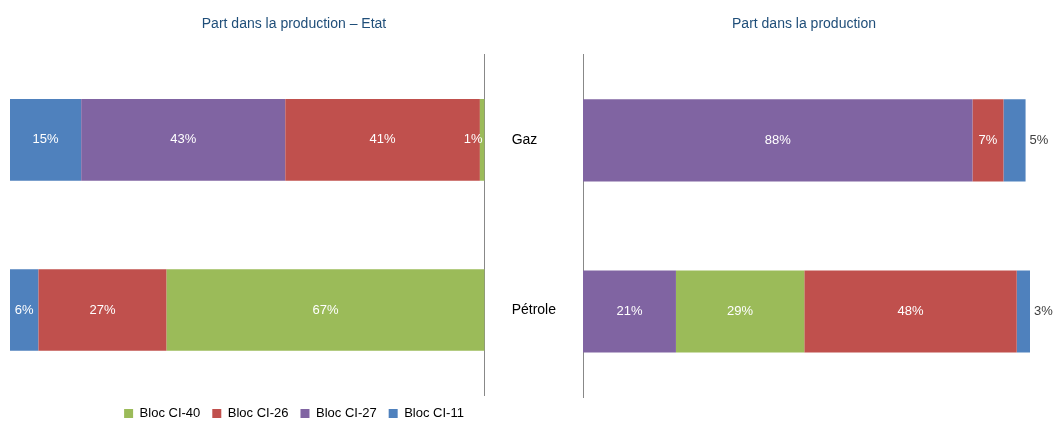  I want to click on data-label: 29%, so click(740, 311).